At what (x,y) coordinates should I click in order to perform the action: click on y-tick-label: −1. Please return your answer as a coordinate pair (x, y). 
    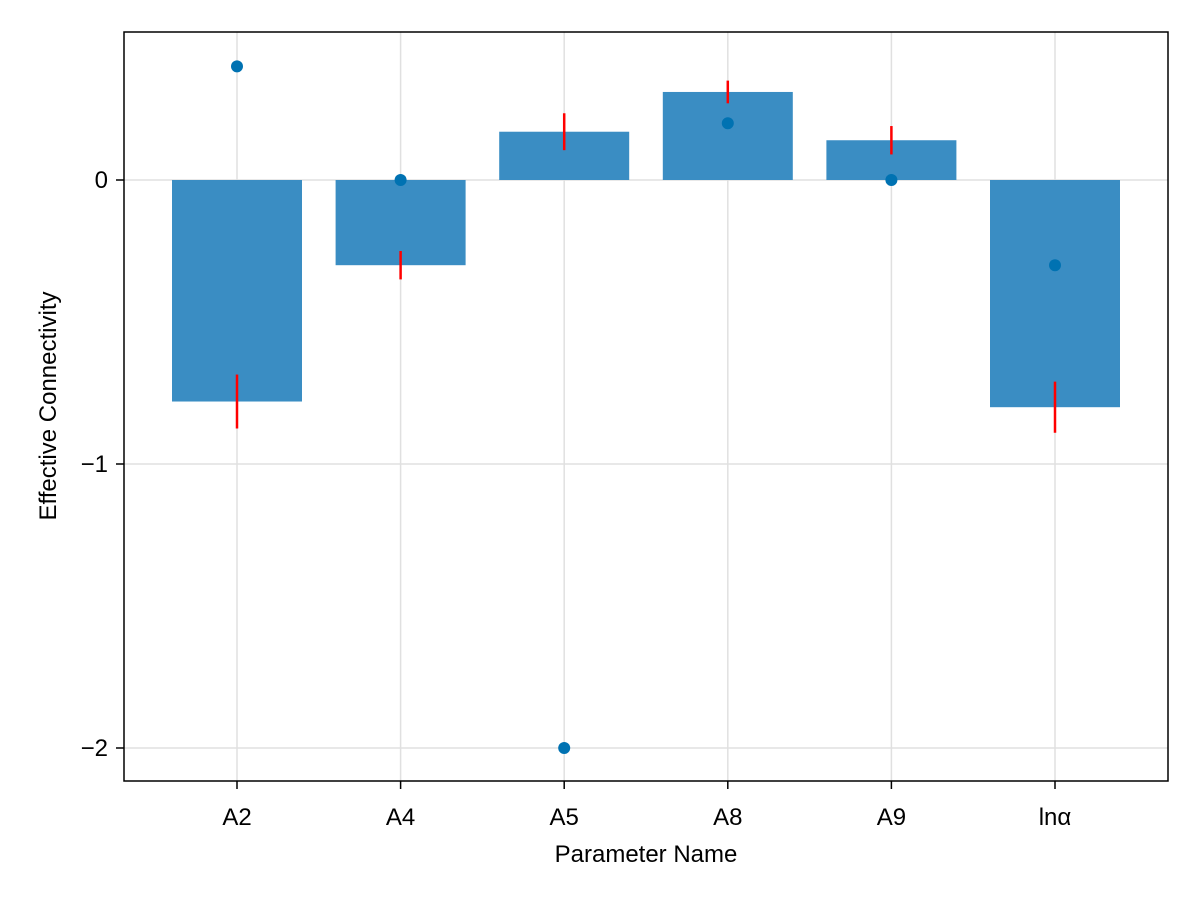
    Looking at the image, I should click on (94, 464).